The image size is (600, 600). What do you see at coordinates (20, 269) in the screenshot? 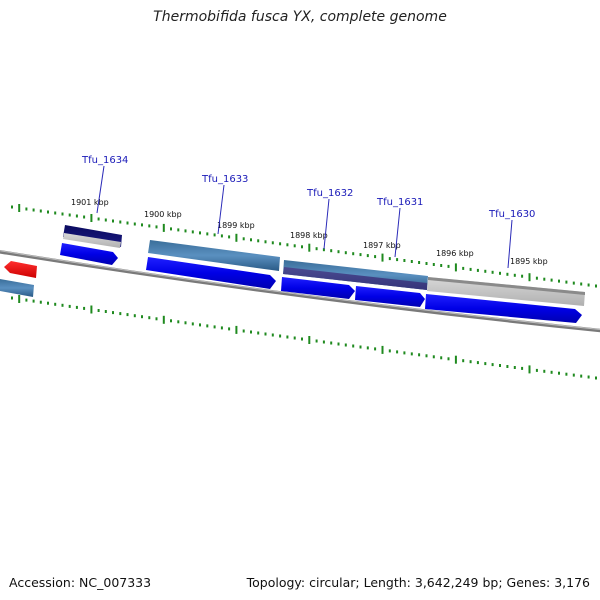
I see `highlighted-feature-arrow` at bounding box center [20, 269].